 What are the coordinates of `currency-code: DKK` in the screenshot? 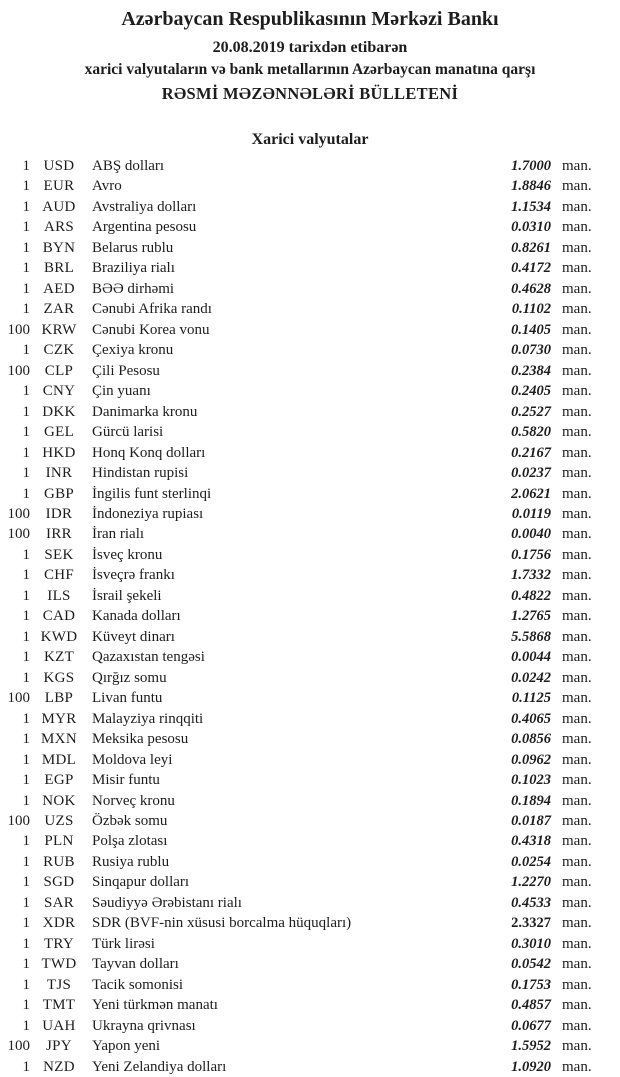 It's located at (59, 411).